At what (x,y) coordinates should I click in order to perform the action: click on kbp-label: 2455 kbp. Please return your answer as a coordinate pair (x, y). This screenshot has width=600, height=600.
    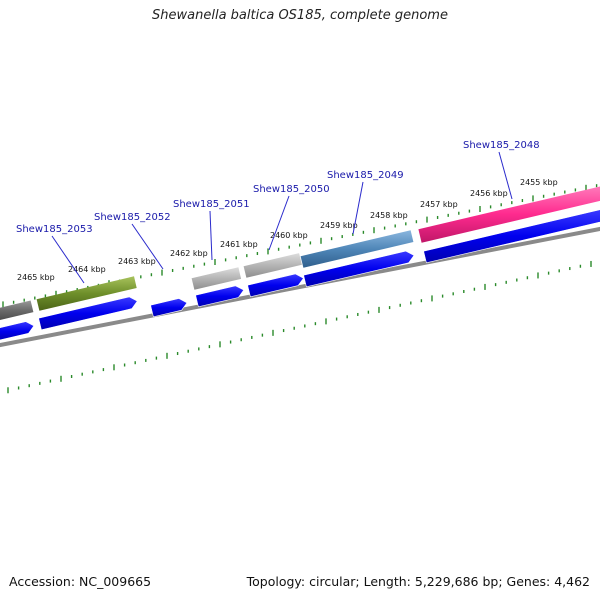
    Looking at the image, I should click on (539, 182).